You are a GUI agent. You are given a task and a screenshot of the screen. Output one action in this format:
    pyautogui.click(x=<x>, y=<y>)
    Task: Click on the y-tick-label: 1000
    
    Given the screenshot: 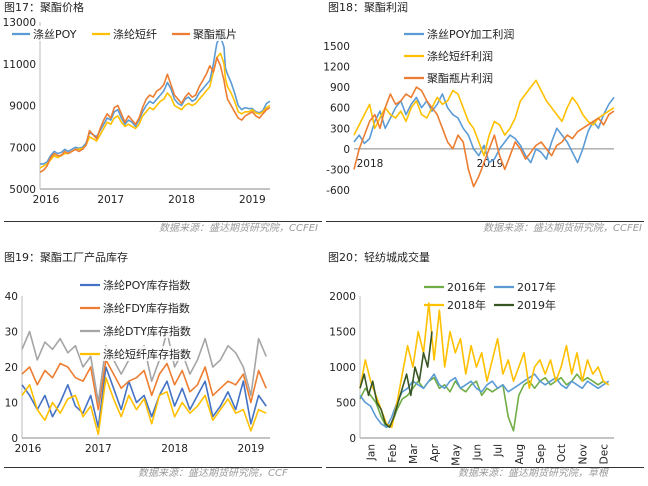 What is the action you would take?
    pyautogui.click(x=342, y=368)
    